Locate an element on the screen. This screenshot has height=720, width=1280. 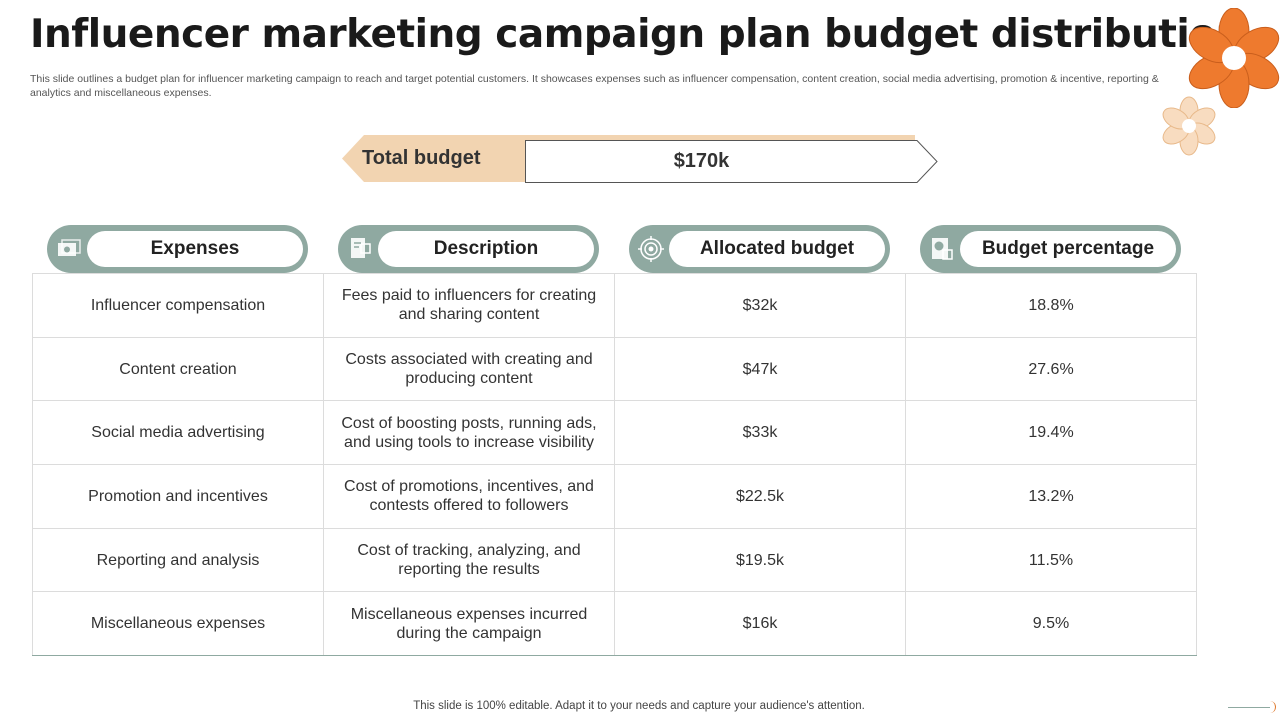
total-budget-tag is located at coordinates (439, 158).